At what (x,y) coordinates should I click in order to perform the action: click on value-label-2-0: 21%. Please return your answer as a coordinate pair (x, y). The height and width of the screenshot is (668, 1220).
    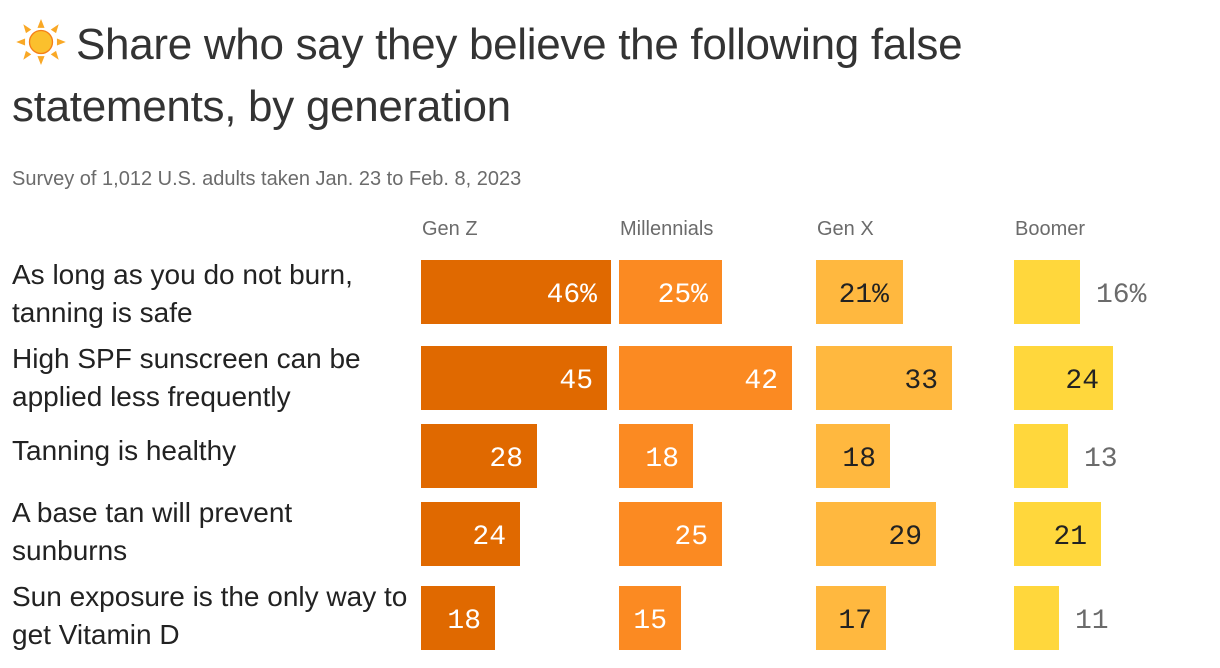
    Looking at the image, I should click on (864, 295).